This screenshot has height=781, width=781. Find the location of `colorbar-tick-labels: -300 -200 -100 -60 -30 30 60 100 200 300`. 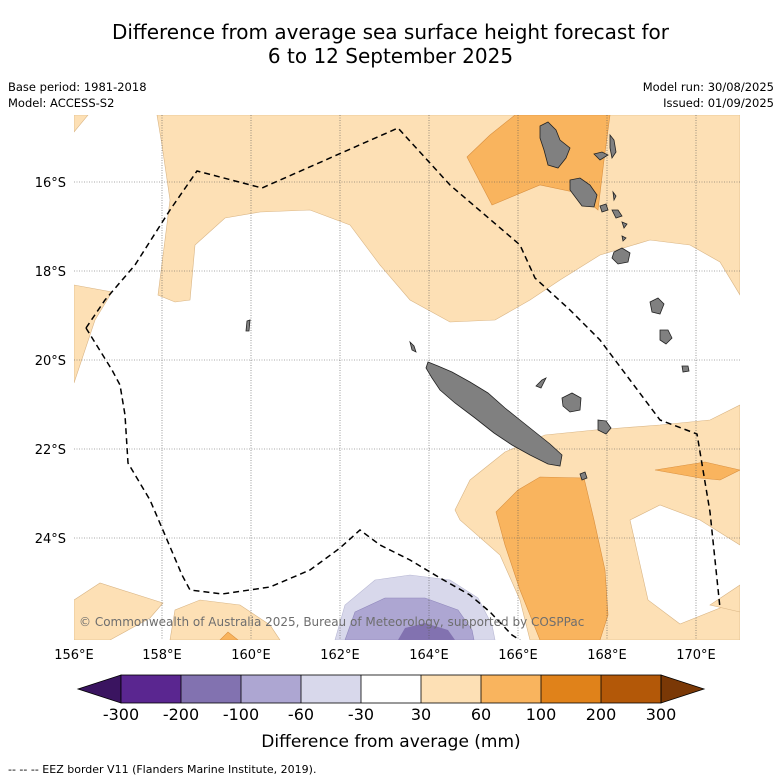

colorbar-tick-labels: -300 -200 -100 -60 -30 30 60 100 200 300 is located at coordinates (389, 714).